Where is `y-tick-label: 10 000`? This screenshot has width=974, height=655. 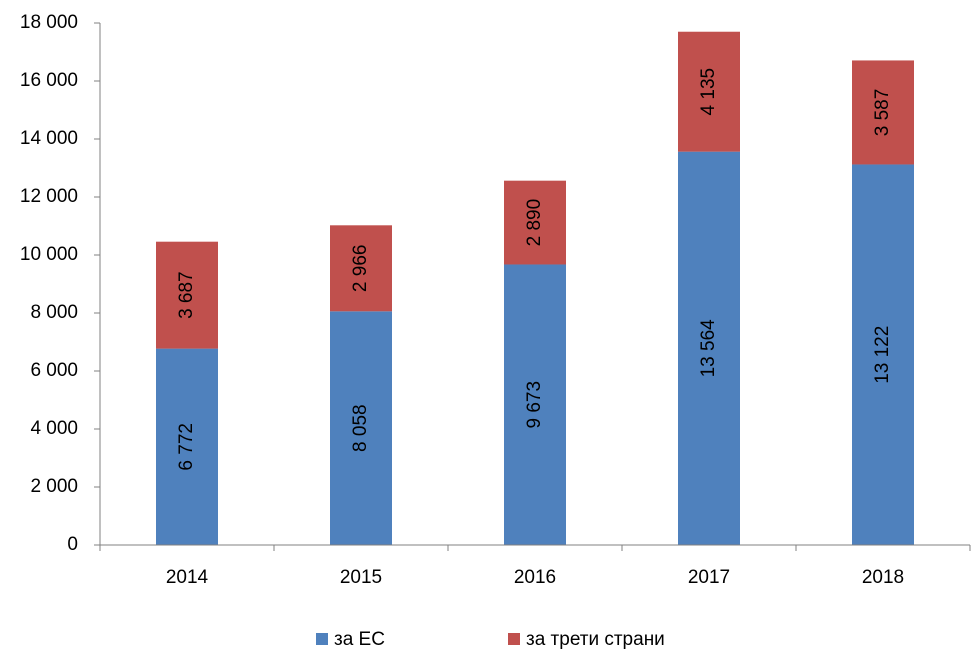 y-tick-label: 10 000 is located at coordinates (49, 254).